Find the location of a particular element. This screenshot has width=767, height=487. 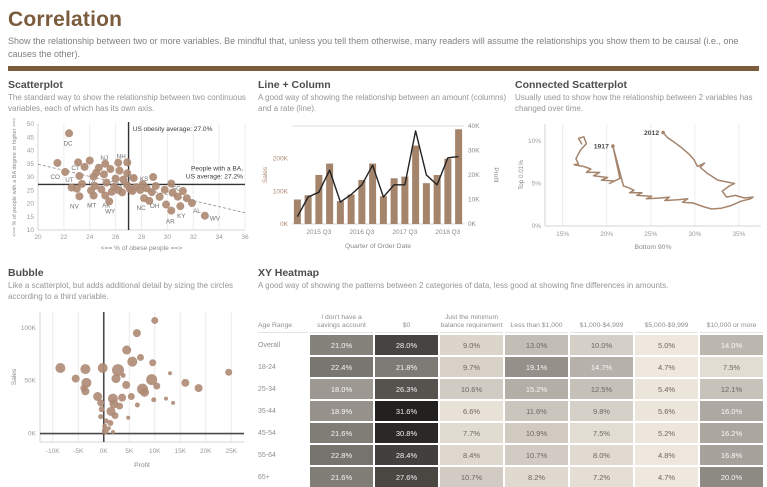

heatmap-cell: 13.0% is located at coordinates (536, 345).